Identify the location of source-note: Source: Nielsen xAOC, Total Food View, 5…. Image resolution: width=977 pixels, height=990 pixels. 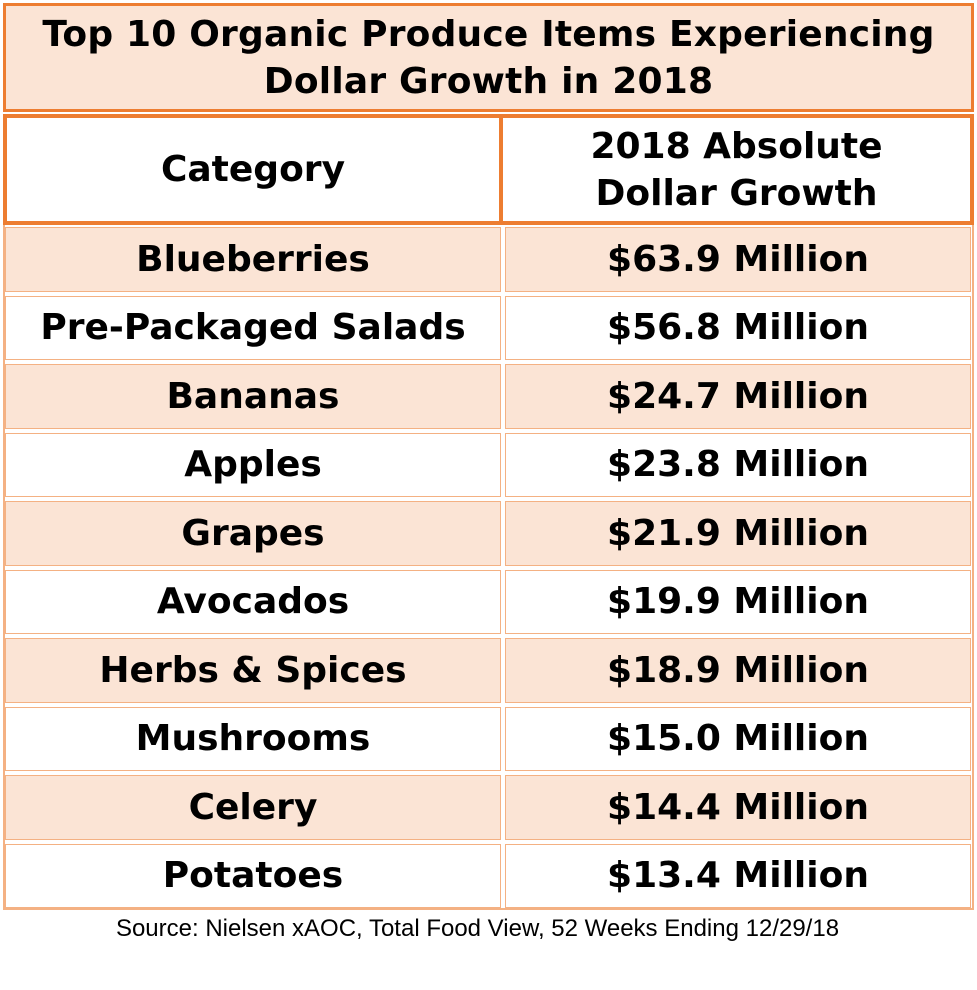
(477, 928).